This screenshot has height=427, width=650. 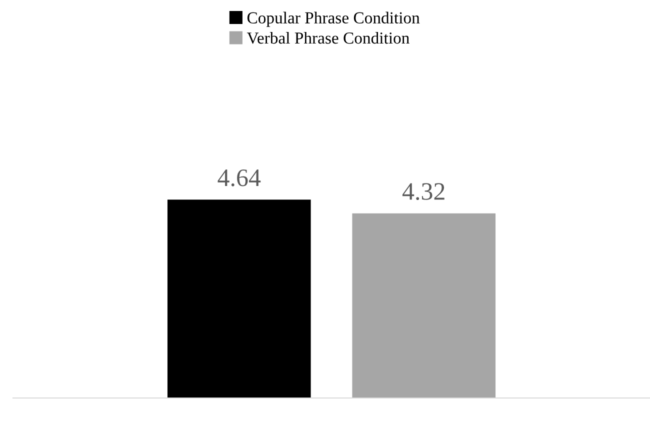 I want to click on legend-label: Verbal Phrase Condition, so click(x=328, y=38).